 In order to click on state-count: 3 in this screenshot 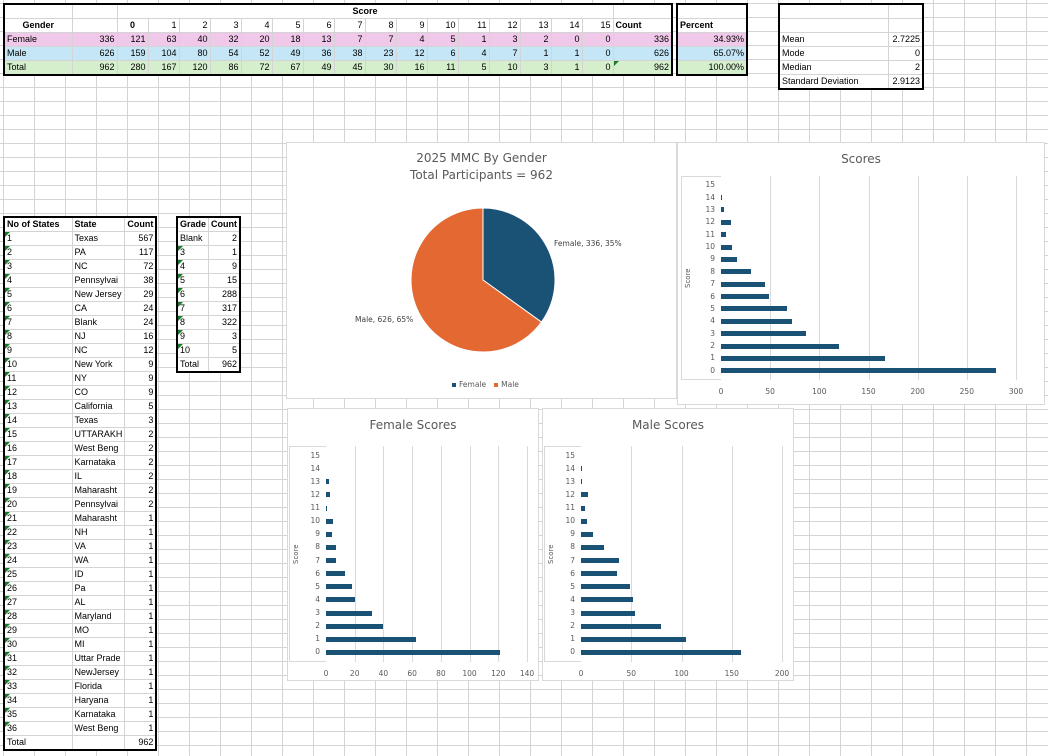, I will do `click(140, 420)`.